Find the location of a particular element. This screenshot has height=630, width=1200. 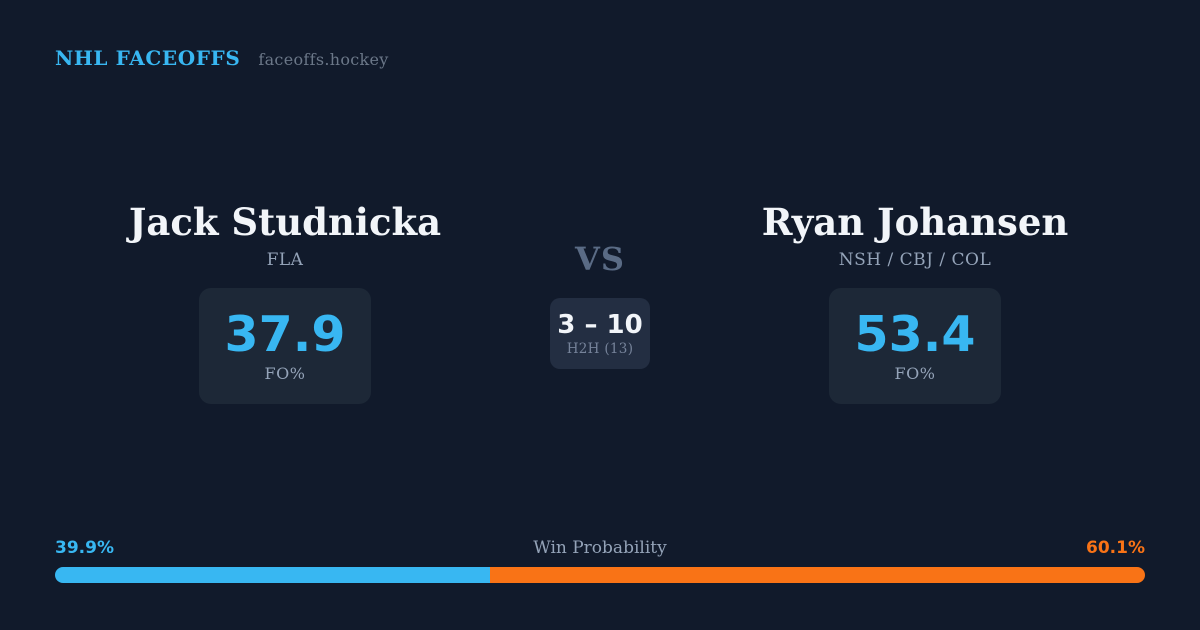

vs-label: VS is located at coordinates (600, 259).